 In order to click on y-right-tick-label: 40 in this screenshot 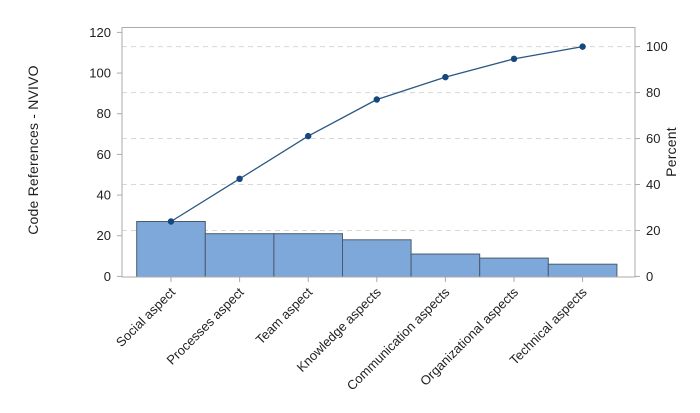, I will do `click(653, 184)`.